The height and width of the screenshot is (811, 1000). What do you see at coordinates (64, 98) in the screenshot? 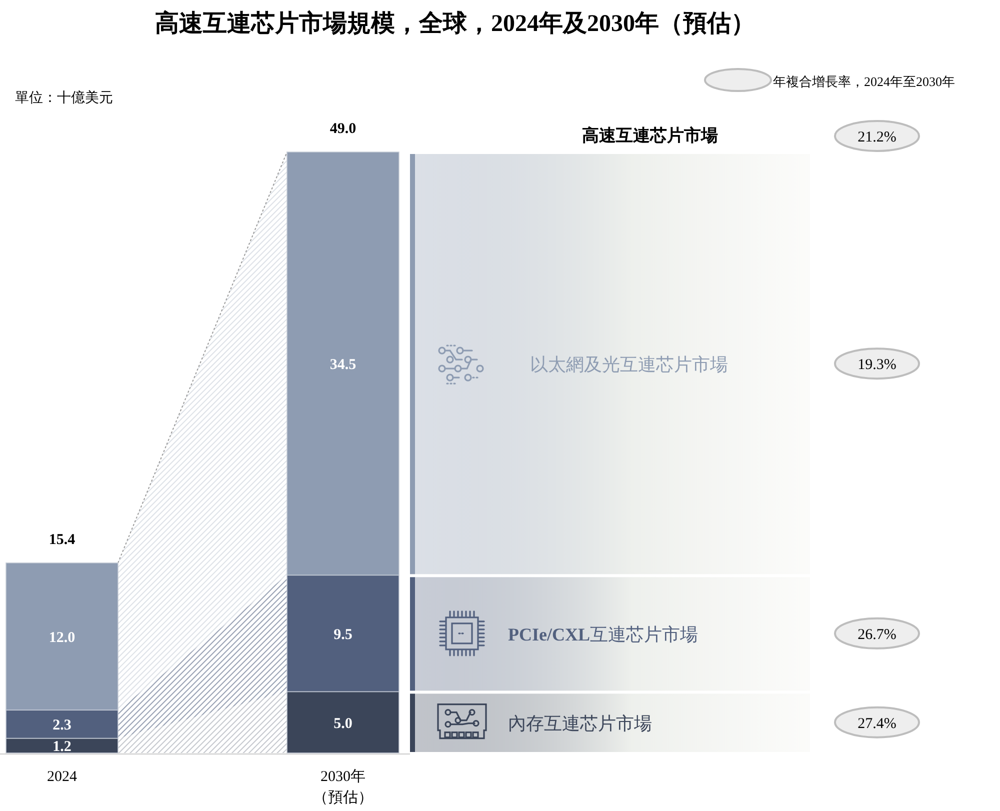
I see `text: 單位：十億美元` at bounding box center [64, 98].